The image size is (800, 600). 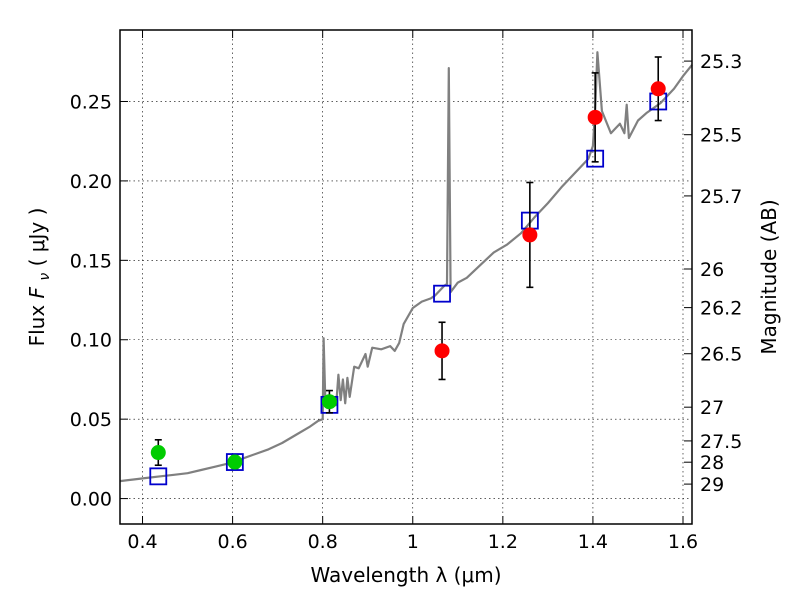 I want to click on right-tick-label: 27, so click(x=712, y=408).